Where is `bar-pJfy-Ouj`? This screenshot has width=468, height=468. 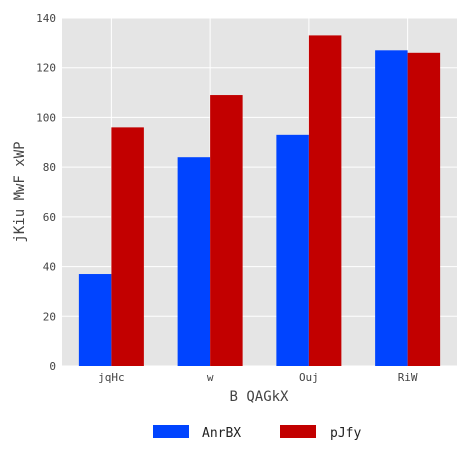
bar-pJfy-Ouj is located at coordinates (325, 201).